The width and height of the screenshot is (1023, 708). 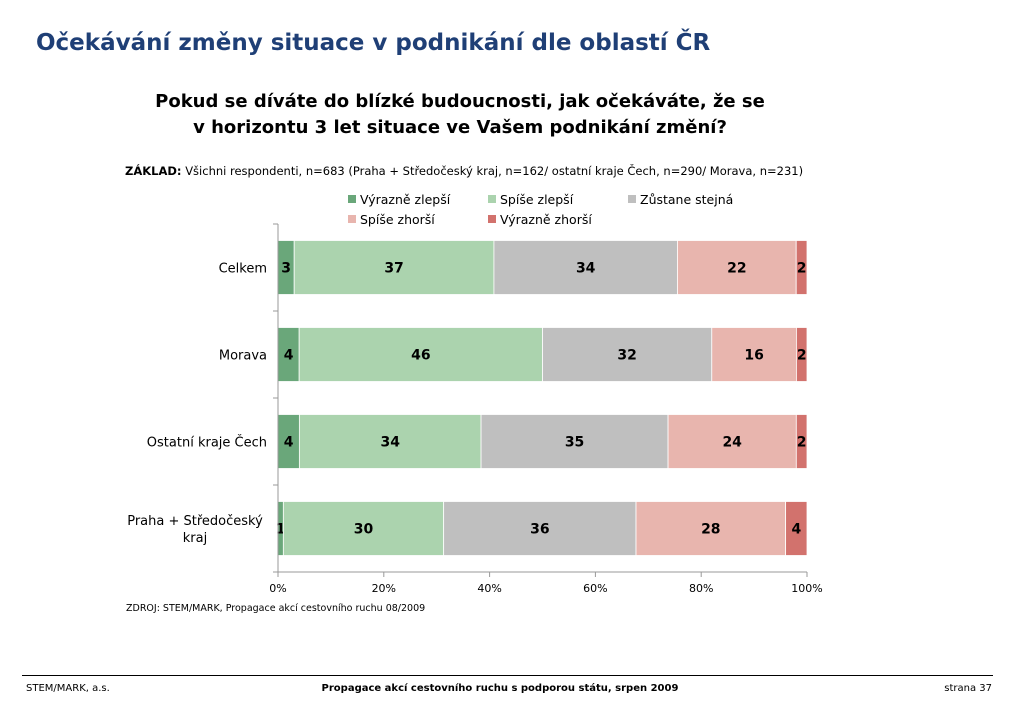 I want to click on bar-morava-spise-zhorsi, so click(x=754, y=354).